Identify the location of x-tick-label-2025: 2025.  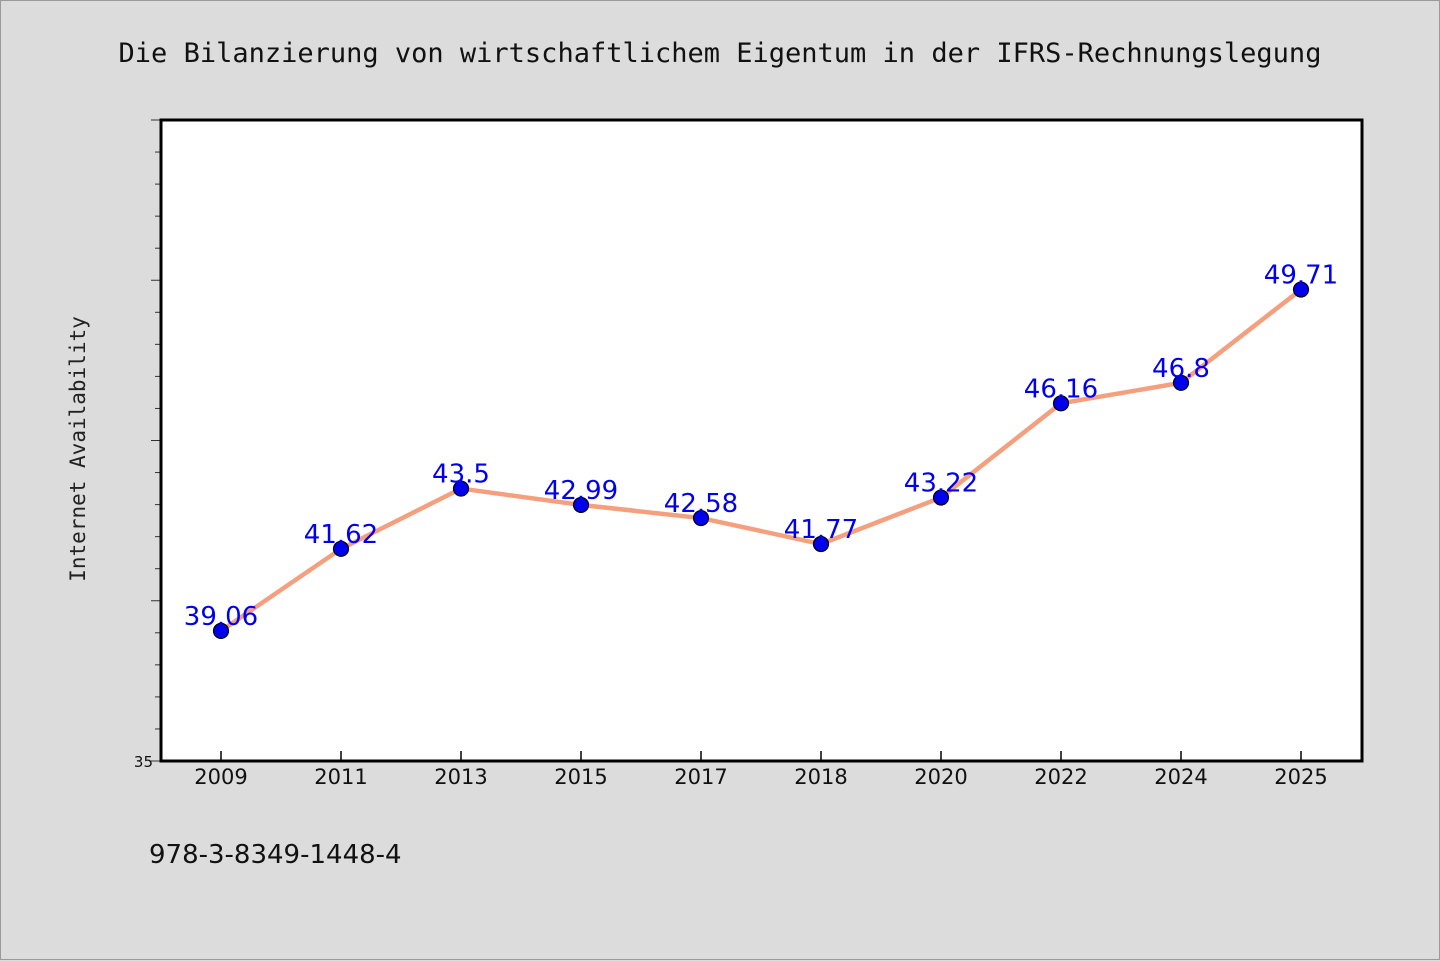
(1300, 777).